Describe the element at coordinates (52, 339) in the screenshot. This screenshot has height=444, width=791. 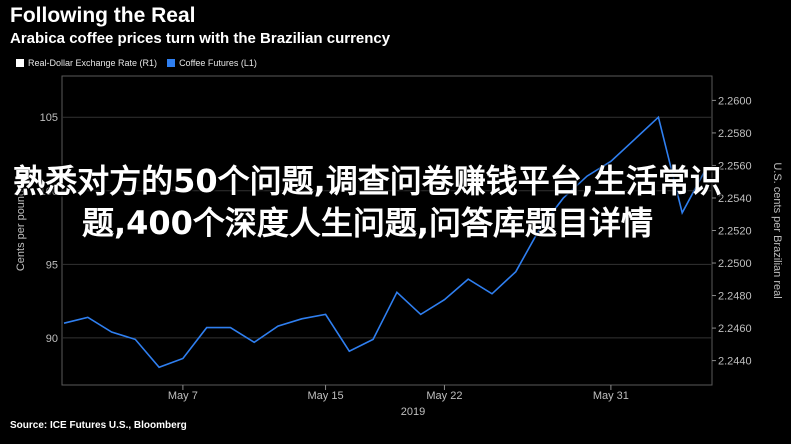
I see `left-tick-label: 90` at that location.